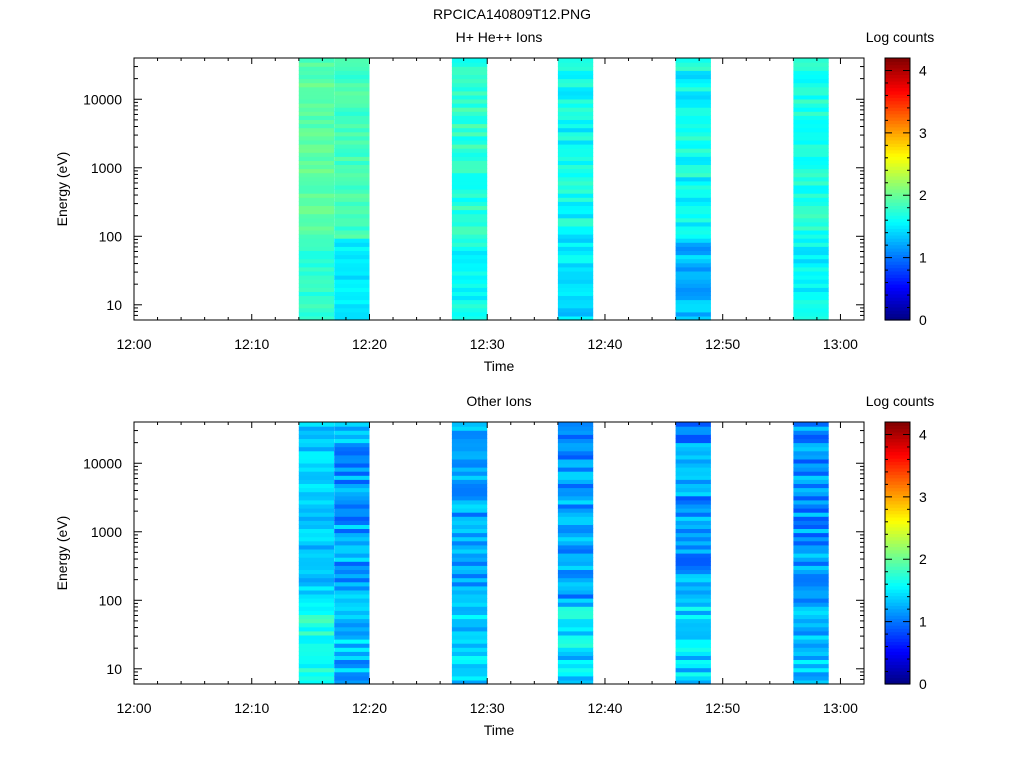 The height and width of the screenshot is (768, 1024). Describe the element at coordinates (111, 236) in the screenshot. I see `y-tick-label: 100` at that location.